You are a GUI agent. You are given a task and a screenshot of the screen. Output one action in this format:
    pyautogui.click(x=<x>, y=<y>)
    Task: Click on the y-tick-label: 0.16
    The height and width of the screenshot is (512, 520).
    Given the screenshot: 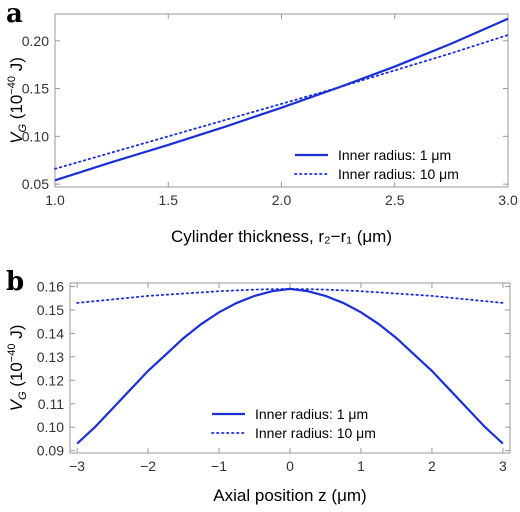 What is the action you would take?
    pyautogui.click(x=50, y=287)
    